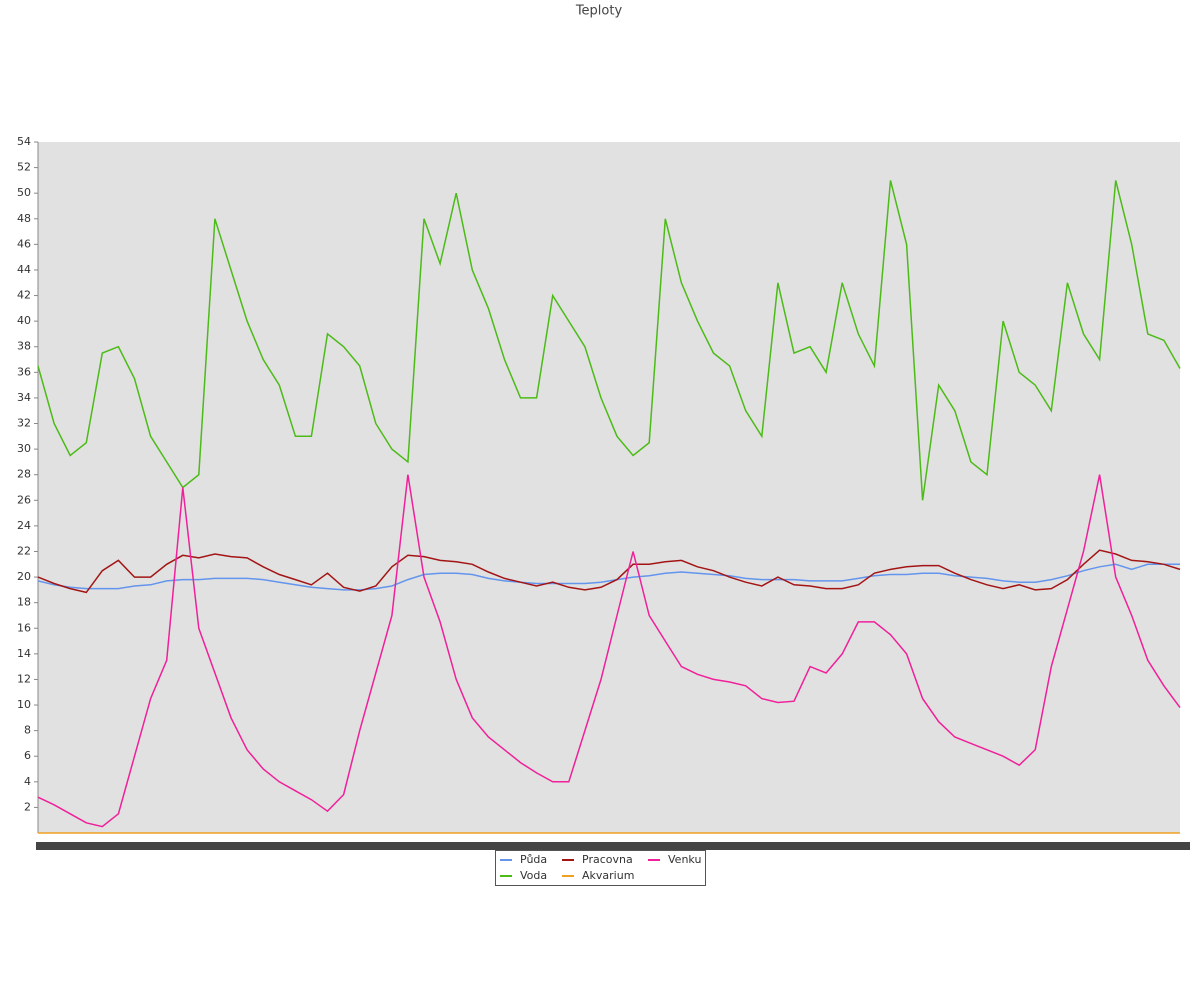 The width and height of the screenshot is (1200, 1000). What do you see at coordinates (608, 875) in the screenshot?
I see `legend-label: Akvarium` at bounding box center [608, 875].